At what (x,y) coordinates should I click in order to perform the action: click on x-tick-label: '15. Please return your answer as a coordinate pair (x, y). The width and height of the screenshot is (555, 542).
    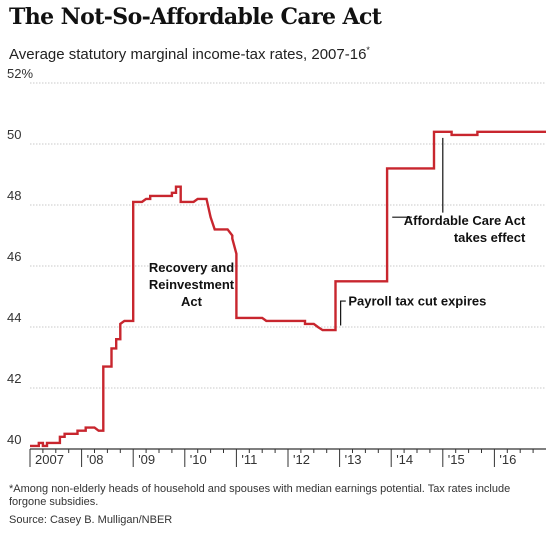
    Looking at the image, I should click on (456, 459).